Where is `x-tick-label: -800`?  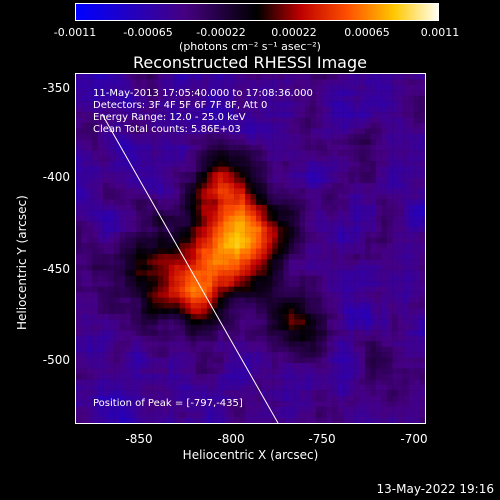 x-tick-label: -800 is located at coordinates (231, 439).